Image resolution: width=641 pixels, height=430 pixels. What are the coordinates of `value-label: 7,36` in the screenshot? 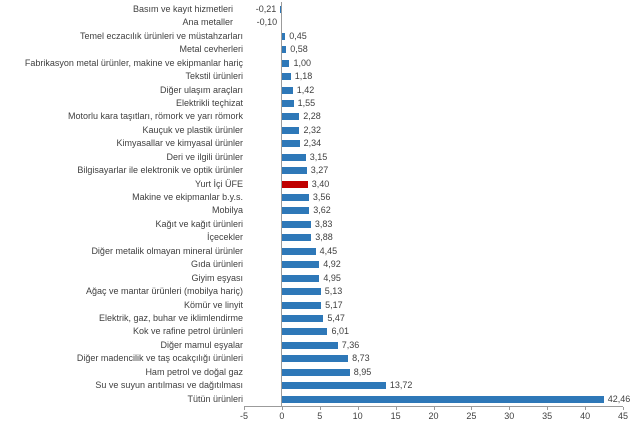 It's located at (350, 344).